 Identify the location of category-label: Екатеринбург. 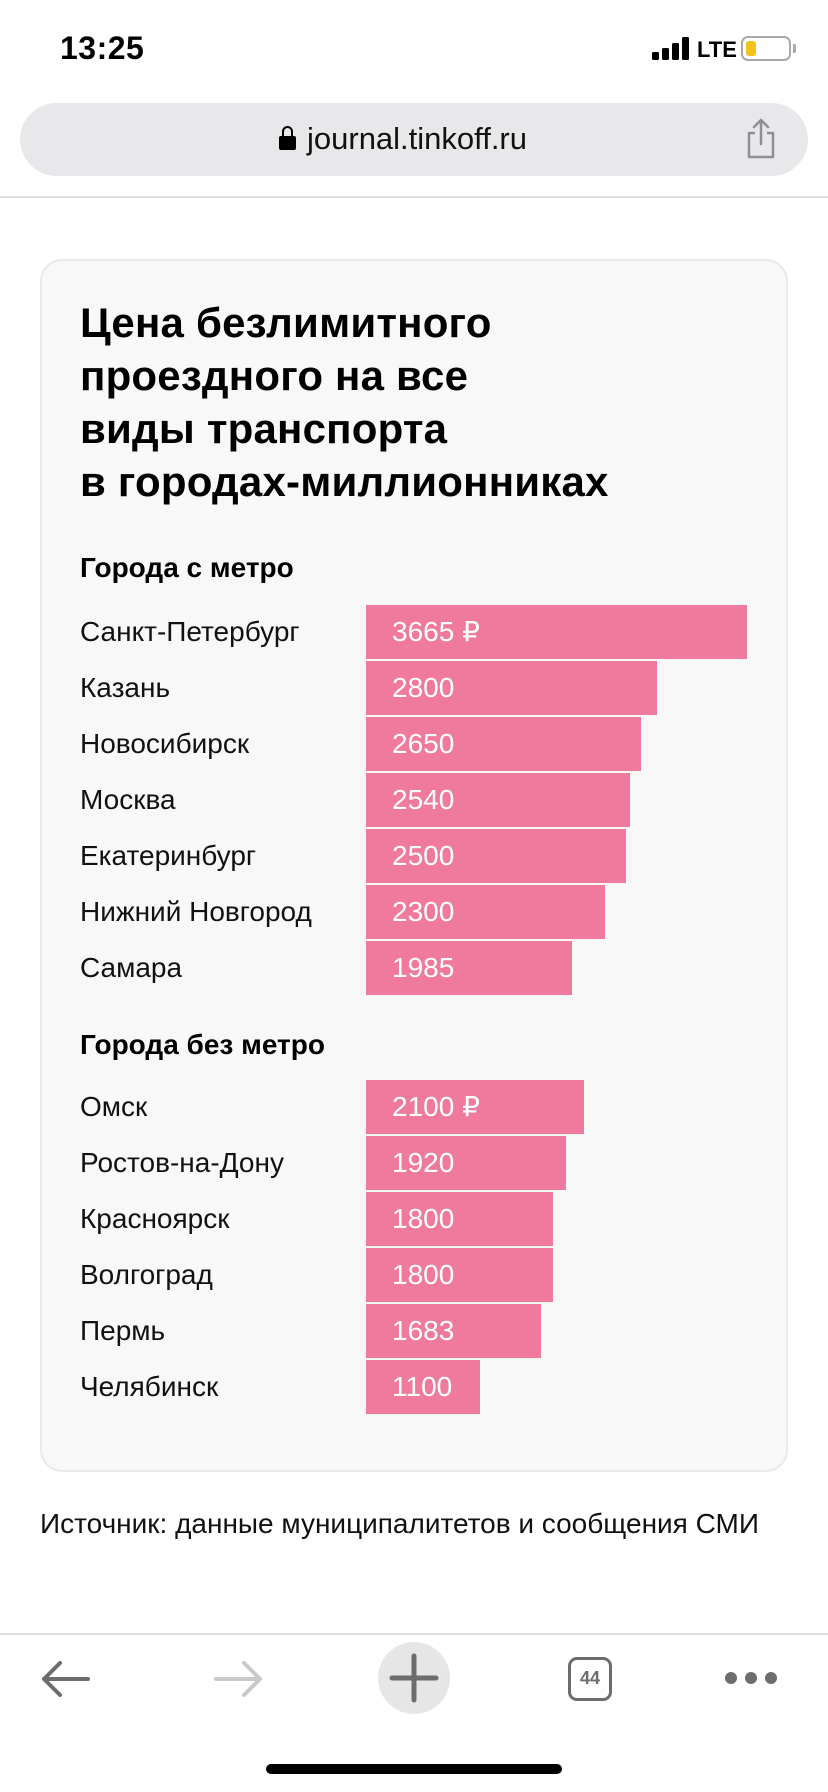
(168, 855).